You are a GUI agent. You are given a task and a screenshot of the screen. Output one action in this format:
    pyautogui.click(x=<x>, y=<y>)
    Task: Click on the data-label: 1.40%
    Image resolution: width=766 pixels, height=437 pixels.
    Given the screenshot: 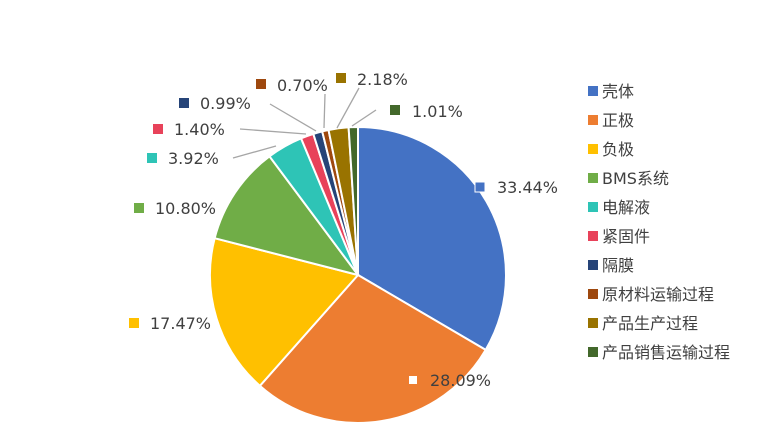 What is the action you would take?
    pyautogui.click(x=199, y=129)
    